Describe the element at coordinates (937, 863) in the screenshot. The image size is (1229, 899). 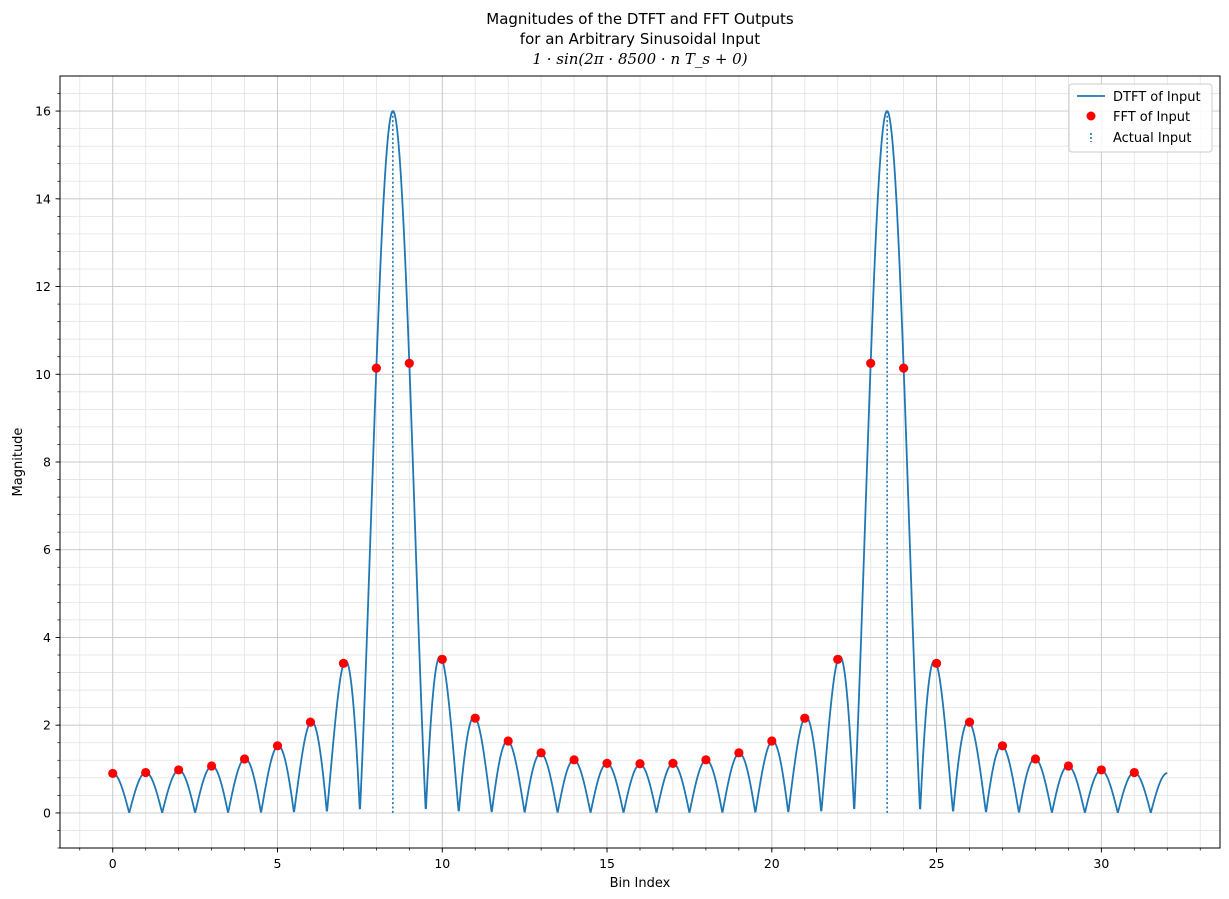
I see `x-tick-label: 25` at that location.